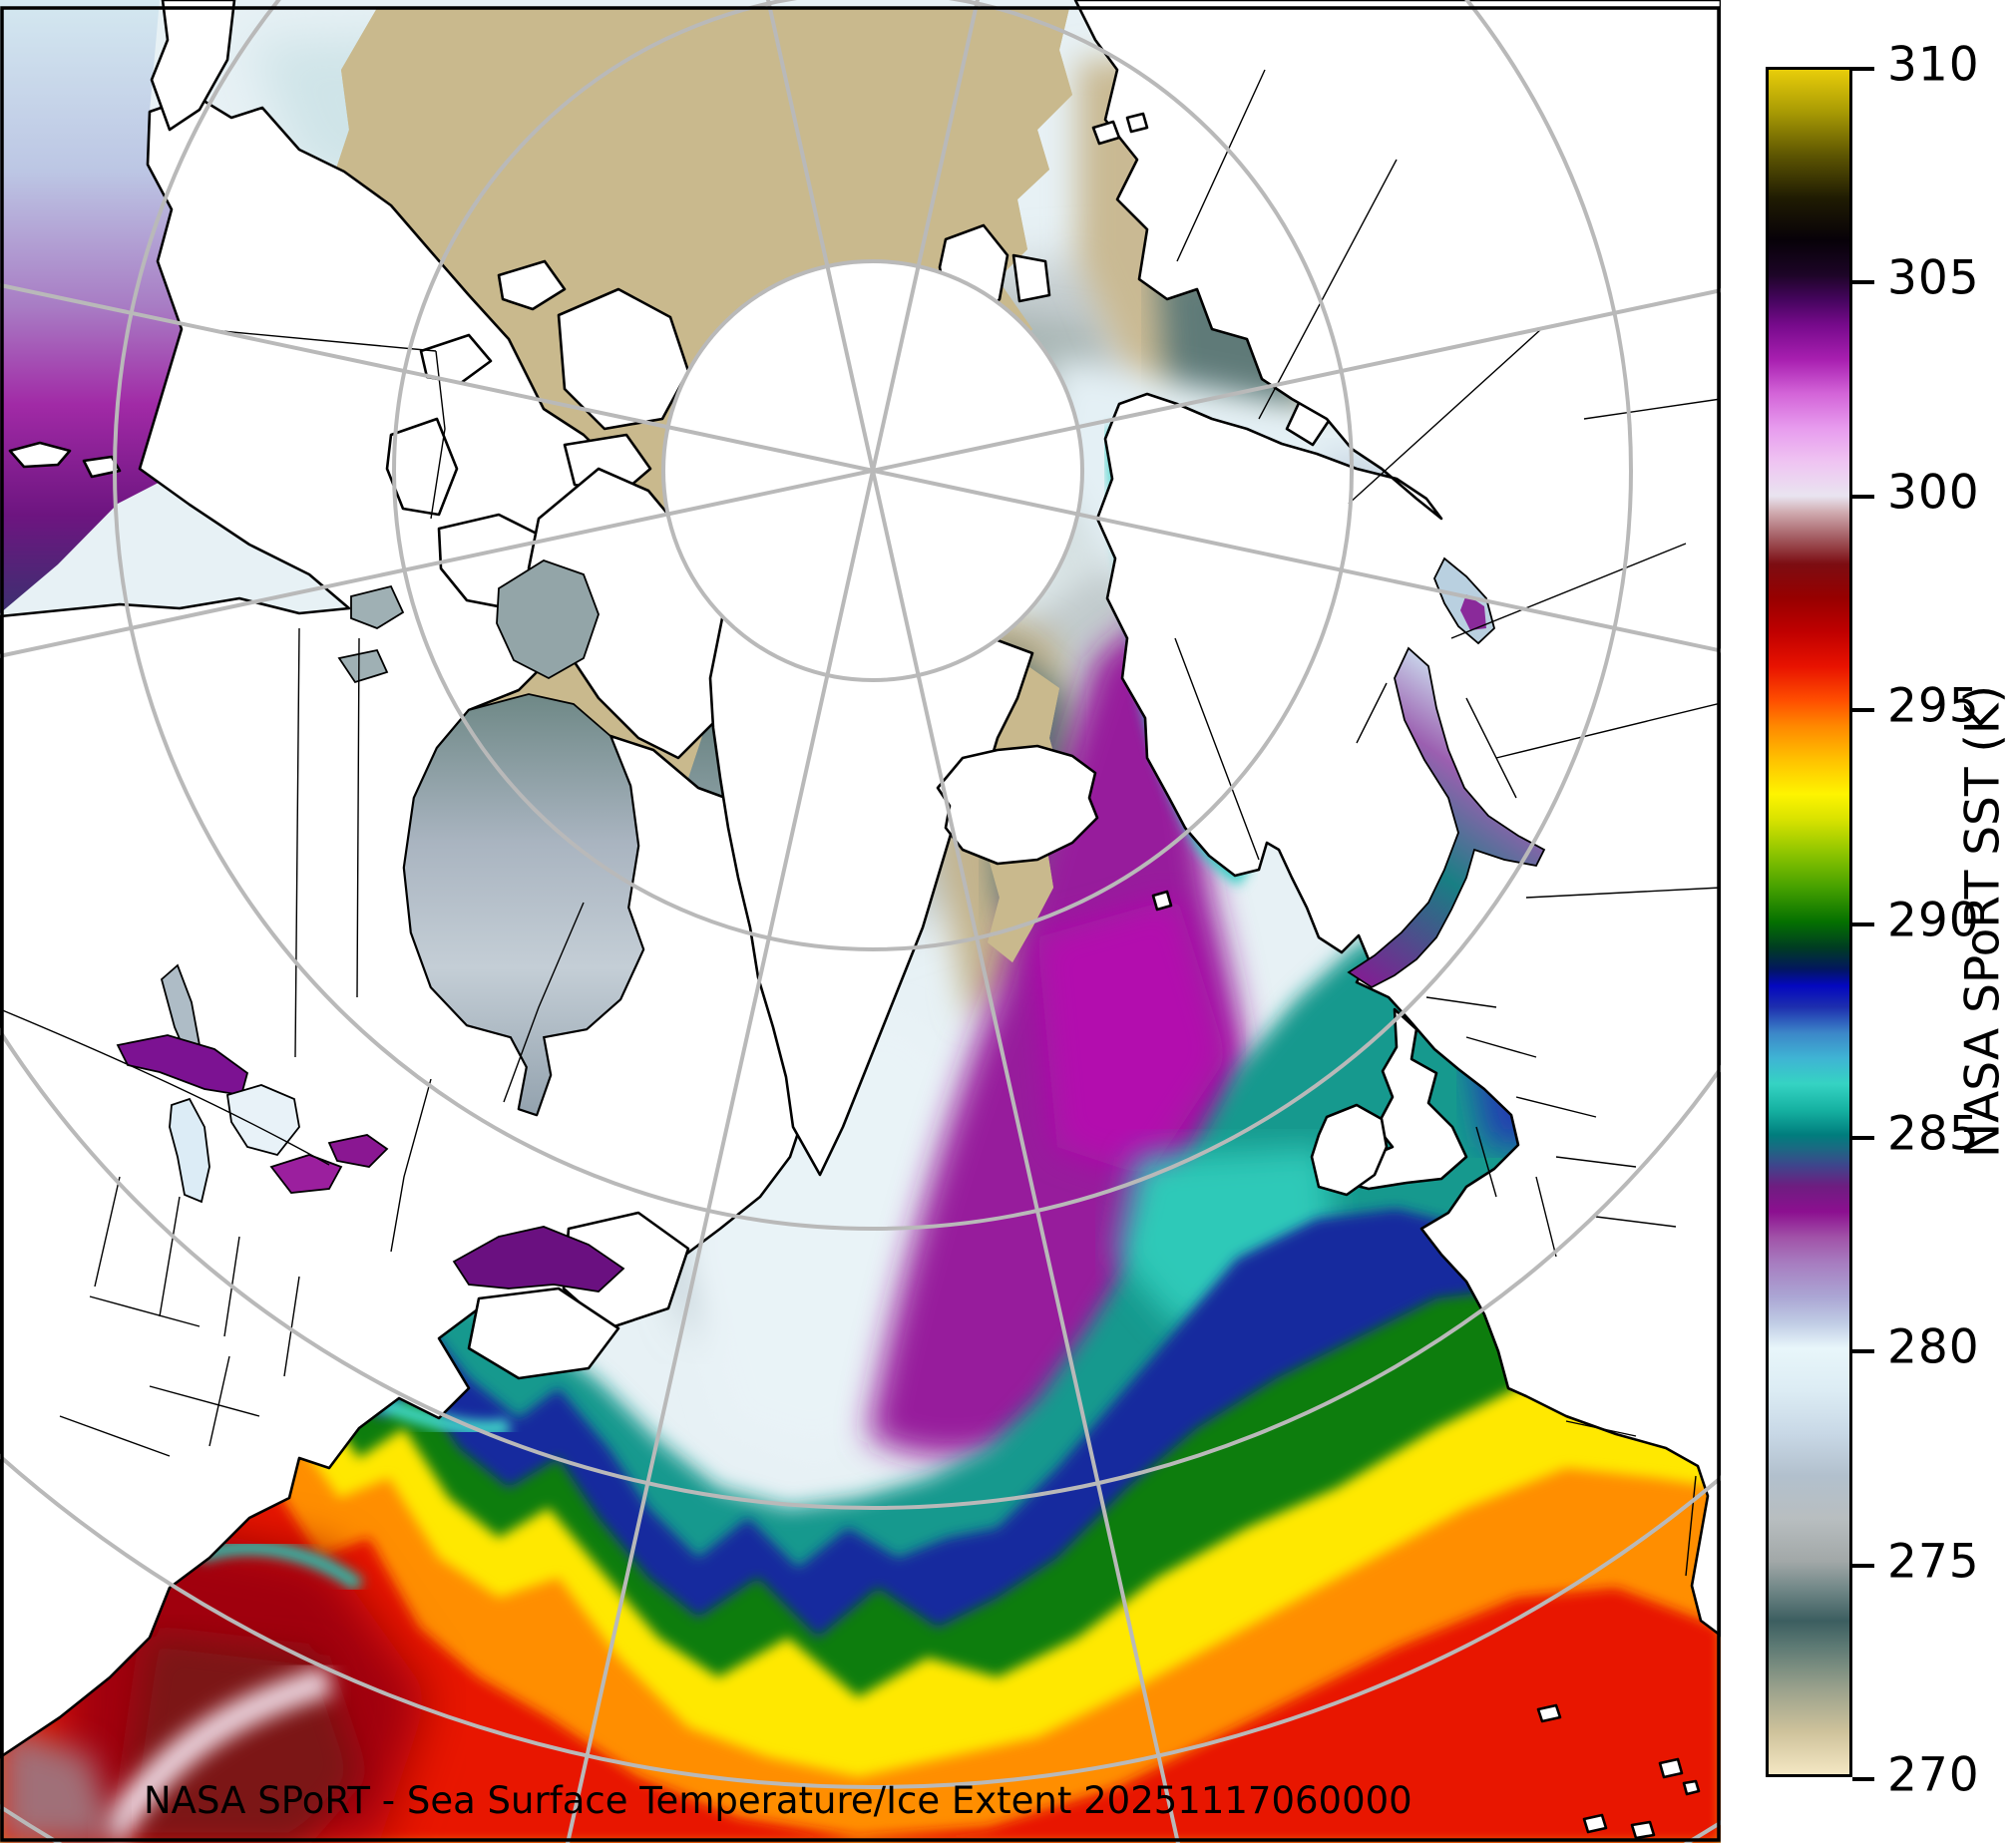  I want to click on colorbar-title: NASA SPoRT SST (K), so click(1983, 921).